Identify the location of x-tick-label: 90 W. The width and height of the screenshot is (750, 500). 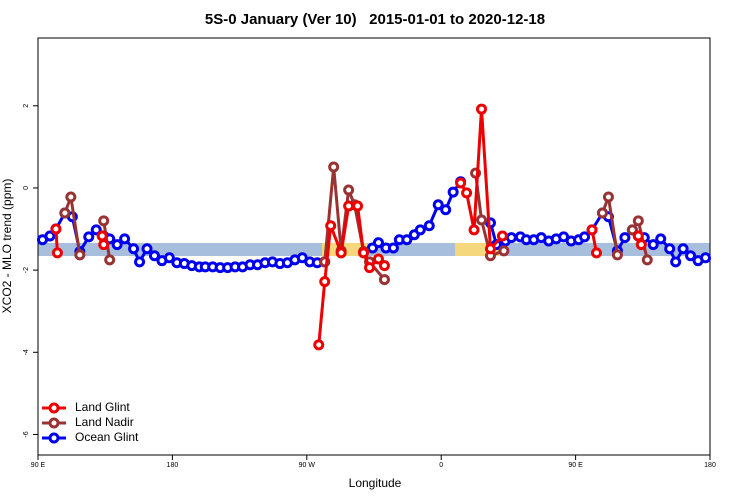
(307, 465).